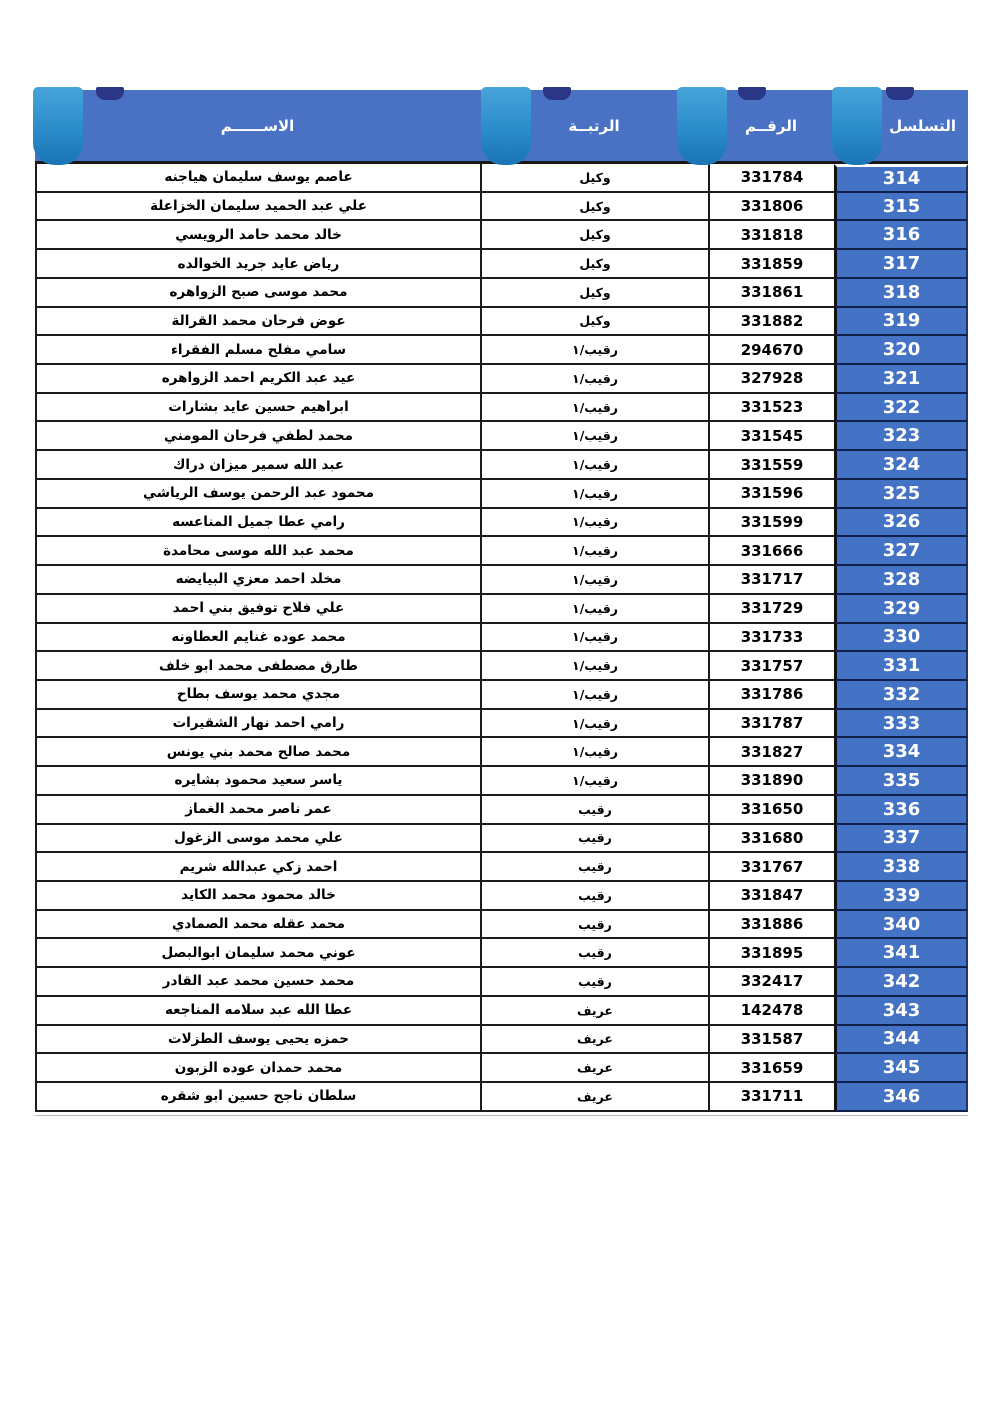 The image size is (1000, 1415). What do you see at coordinates (771, 666) in the screenshot?
I see `cell-id-number: 331757` at bounding box center [771, 666].